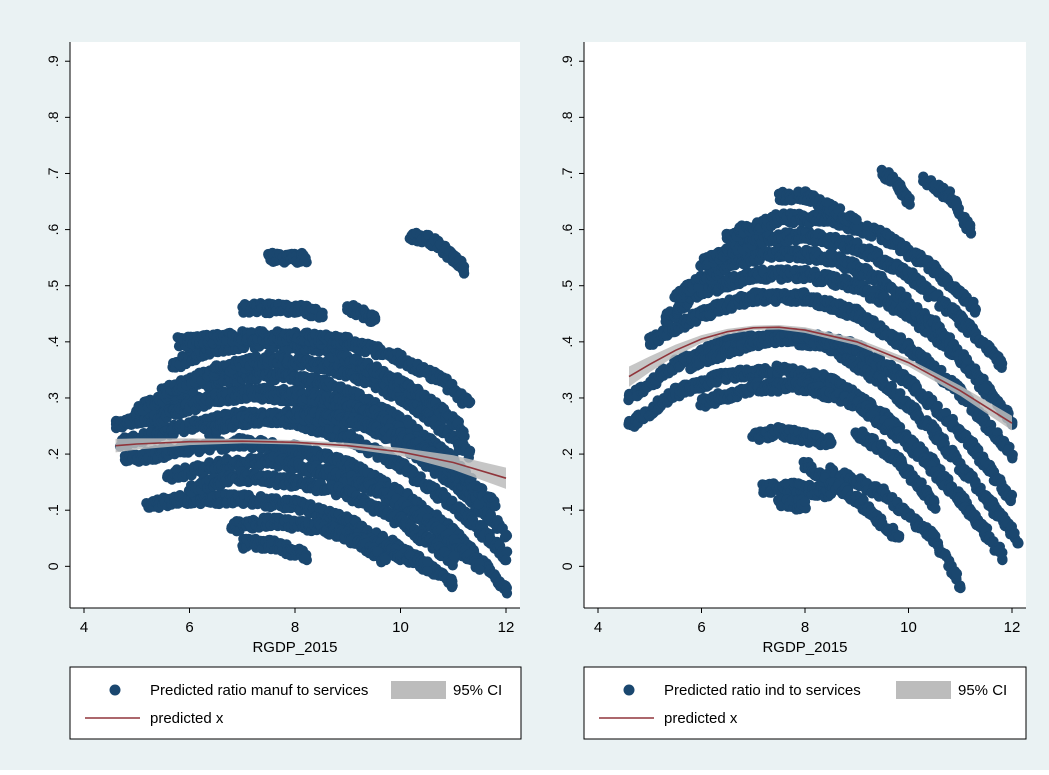 The image size is (1049, 775). I want to click on legend-ci-swatch, so click(418, 690).